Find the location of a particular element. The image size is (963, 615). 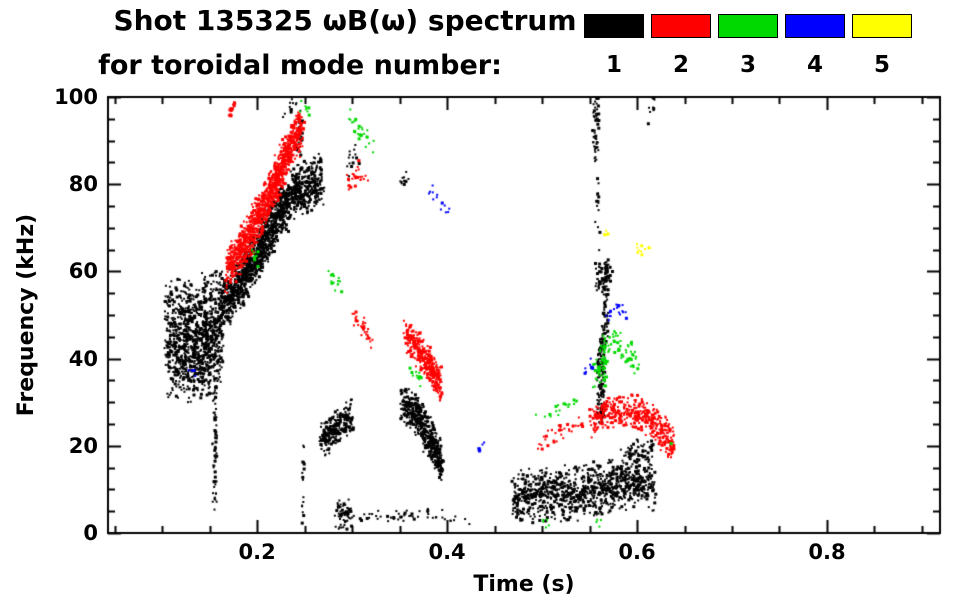

y-tick-label: 60 is located at coordinates (83, 271).